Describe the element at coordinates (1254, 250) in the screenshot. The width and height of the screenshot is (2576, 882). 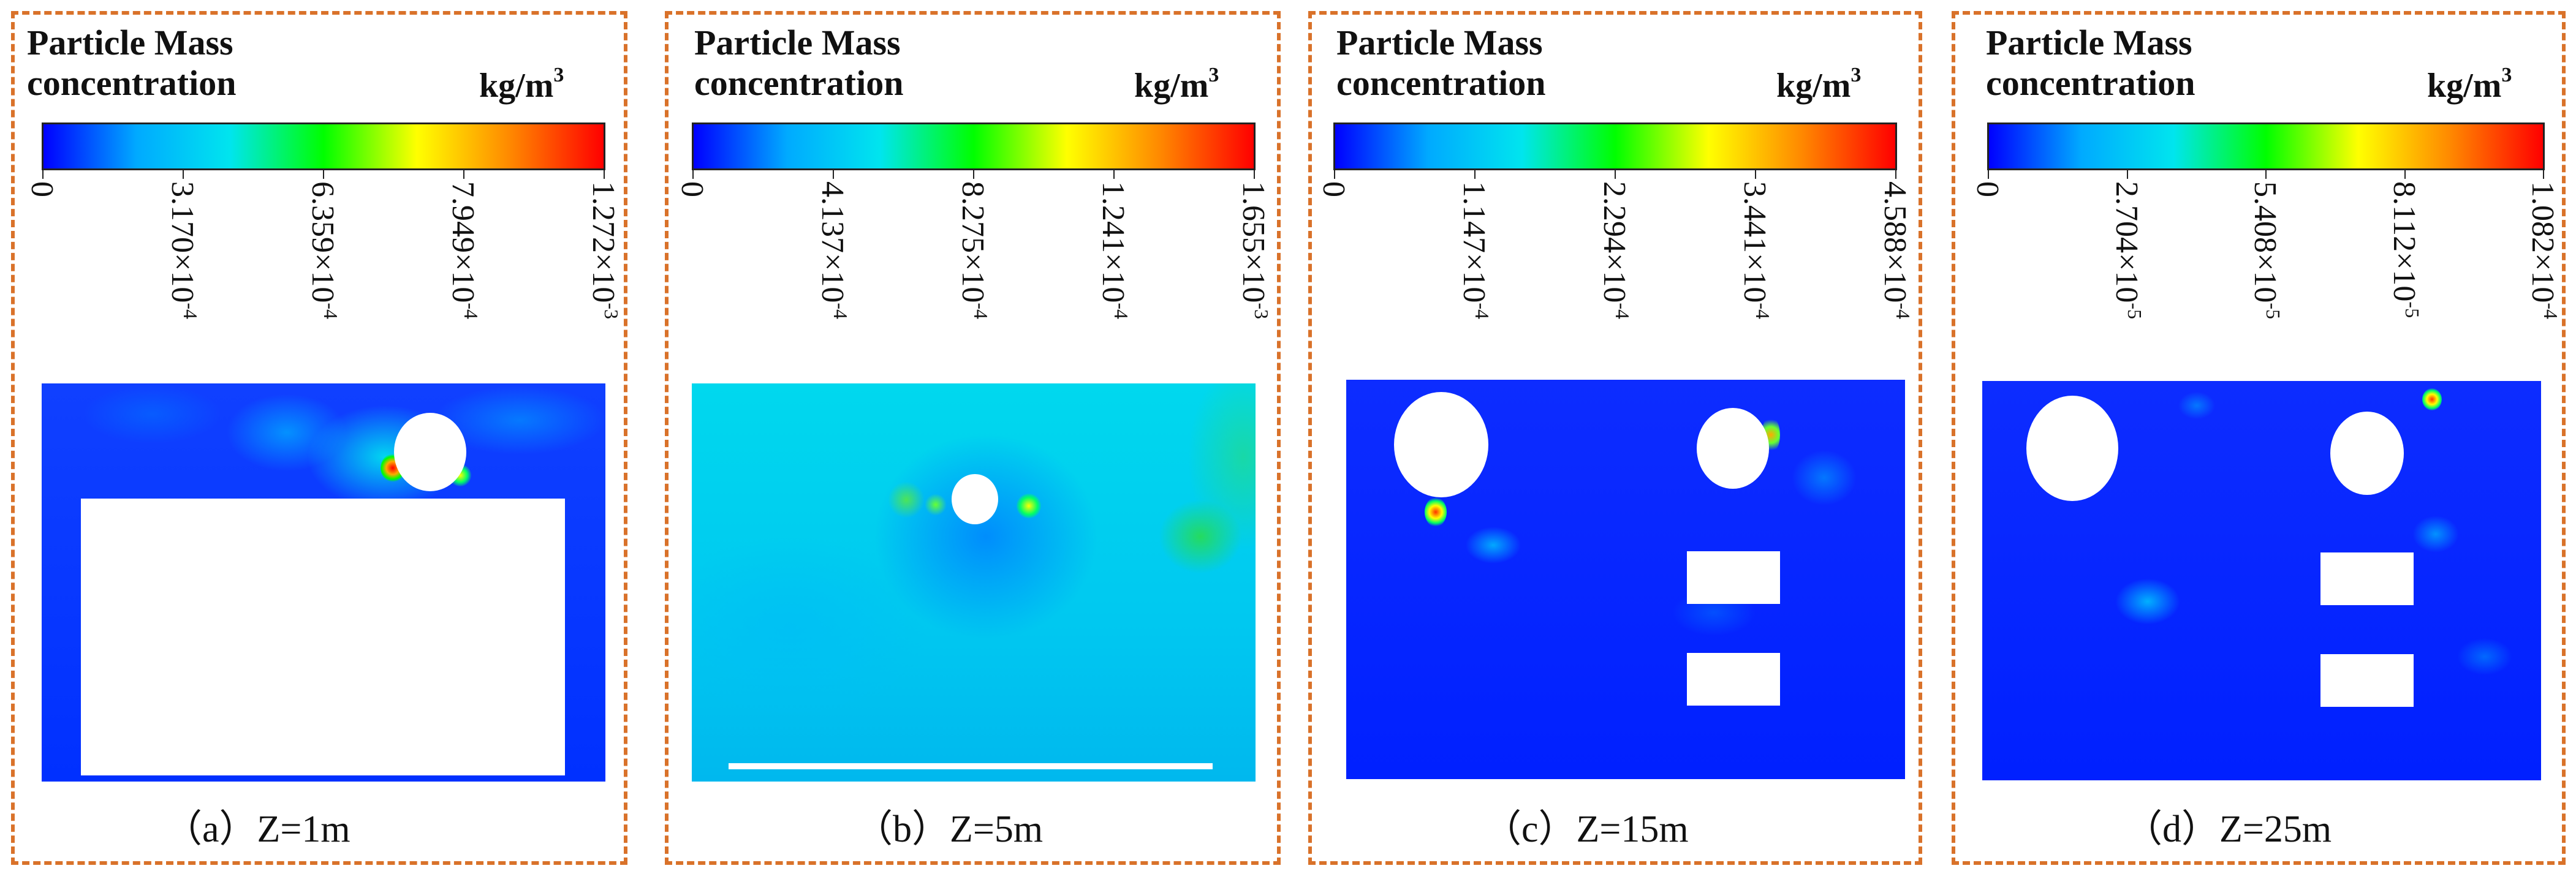
I see `colorbar-tick-label: 1.655×10-3` at that location.